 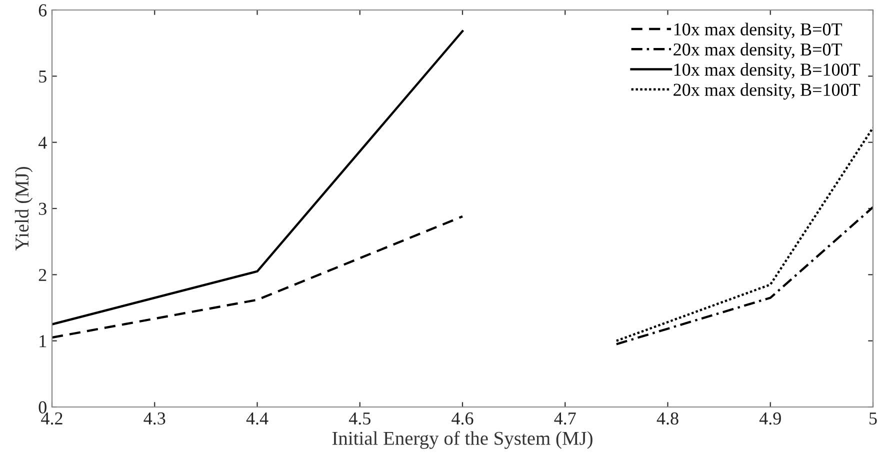 I want to click on y-axis-title: Yield (MJ), so click(x=23, y=208).